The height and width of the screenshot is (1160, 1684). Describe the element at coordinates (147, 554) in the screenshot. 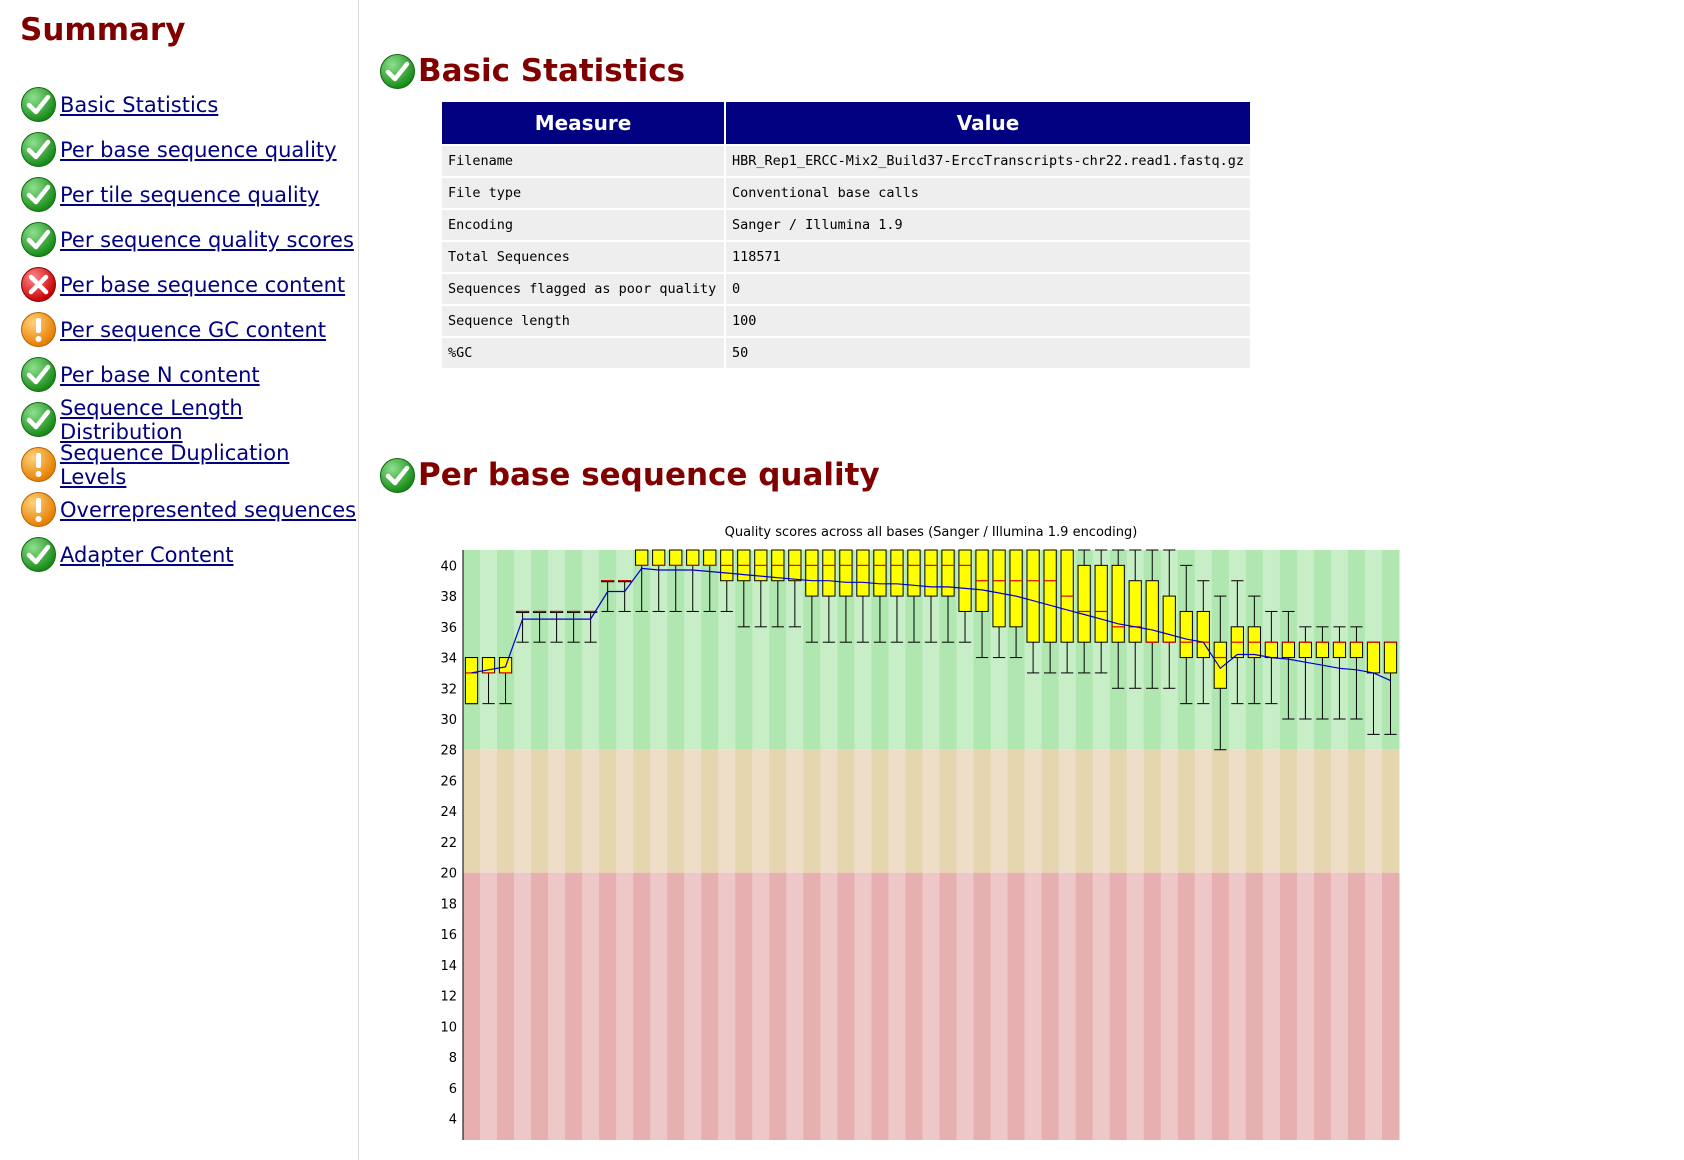

I see `summary-link-adapter-content: Adapter Content` at that location.